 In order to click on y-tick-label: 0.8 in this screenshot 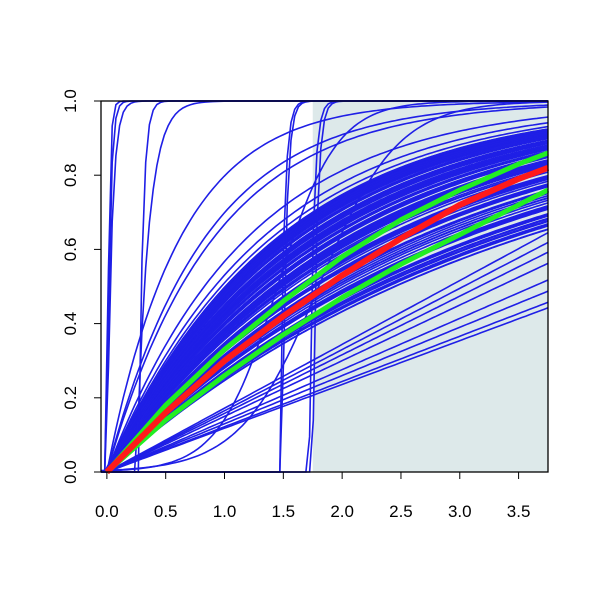, I will do `click(70, 175)`.